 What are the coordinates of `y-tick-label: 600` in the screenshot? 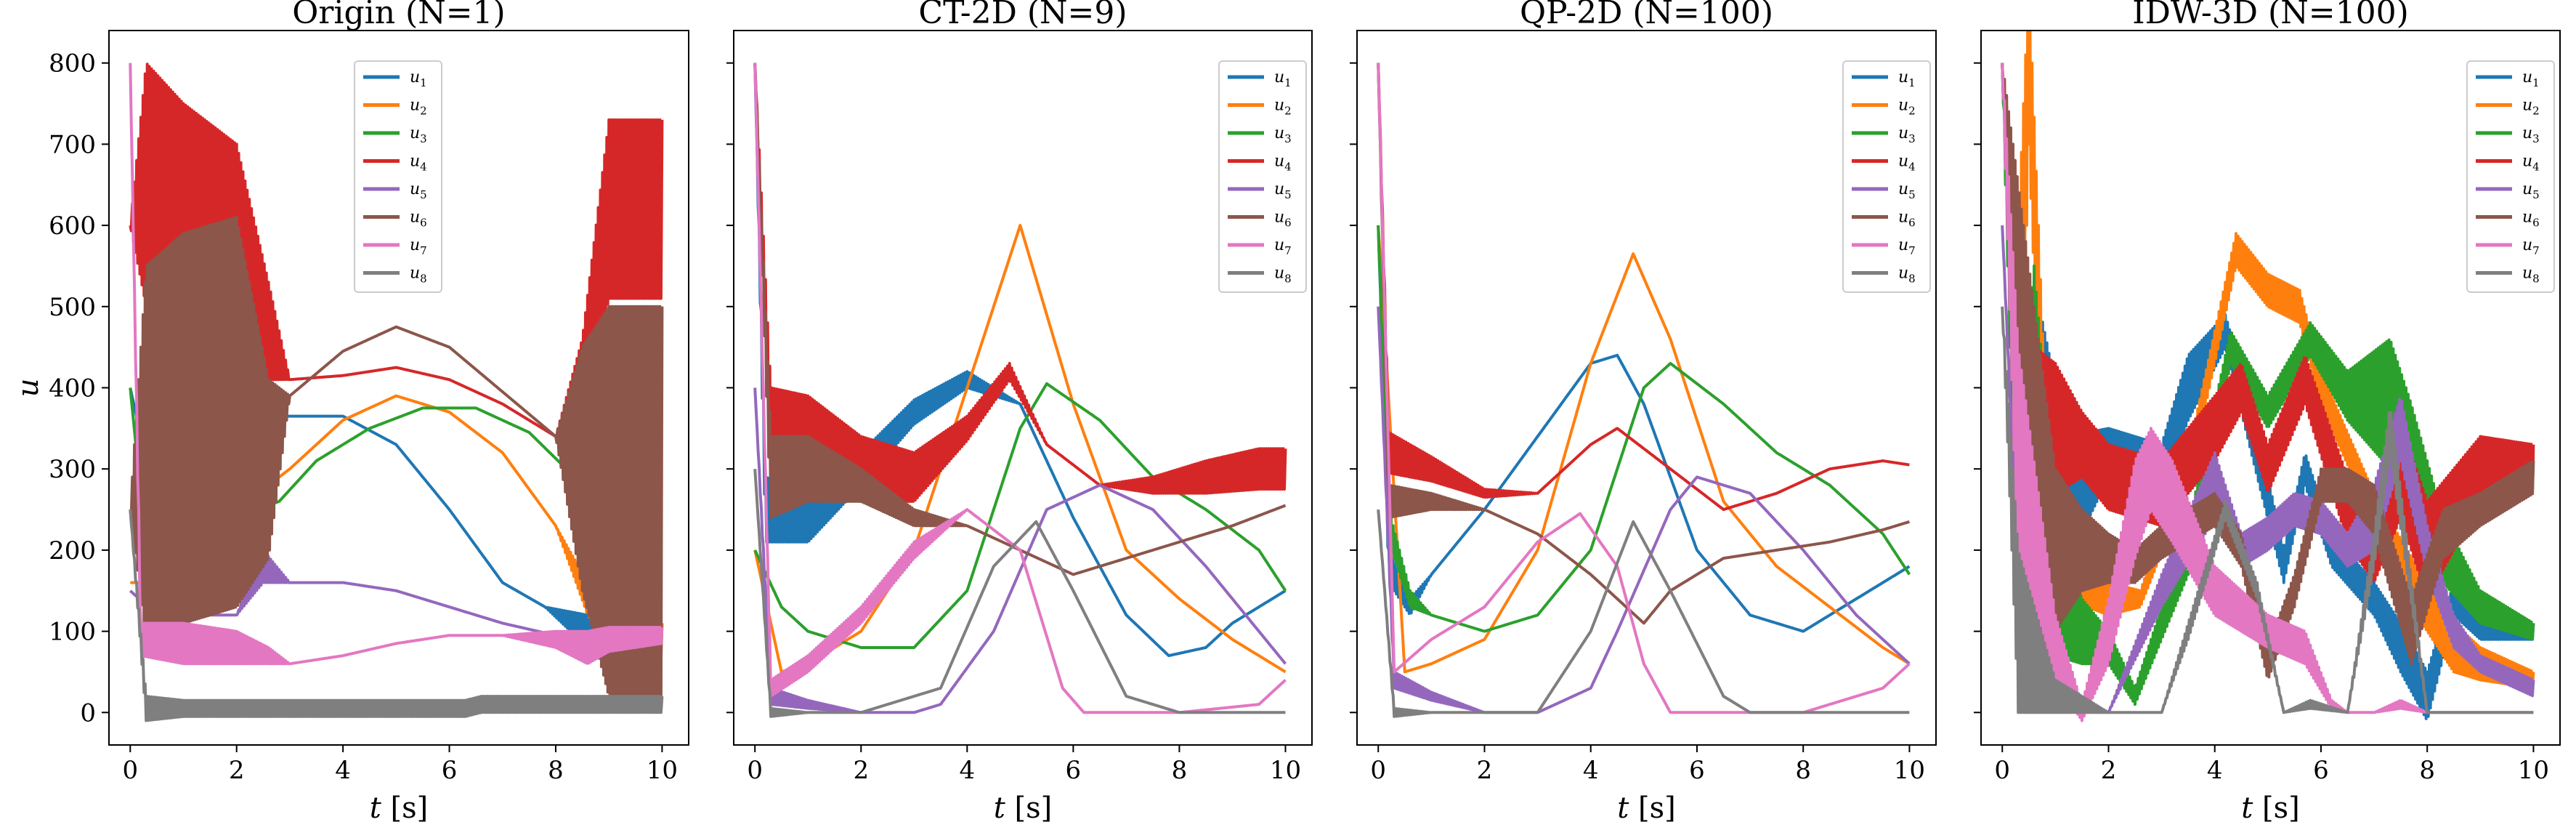 It's located at (72, 226).